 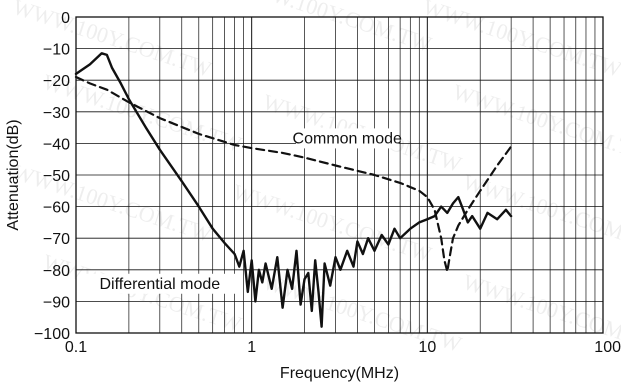 I want to click on common-mode-label: Common mode, so click(x=347, y=138).